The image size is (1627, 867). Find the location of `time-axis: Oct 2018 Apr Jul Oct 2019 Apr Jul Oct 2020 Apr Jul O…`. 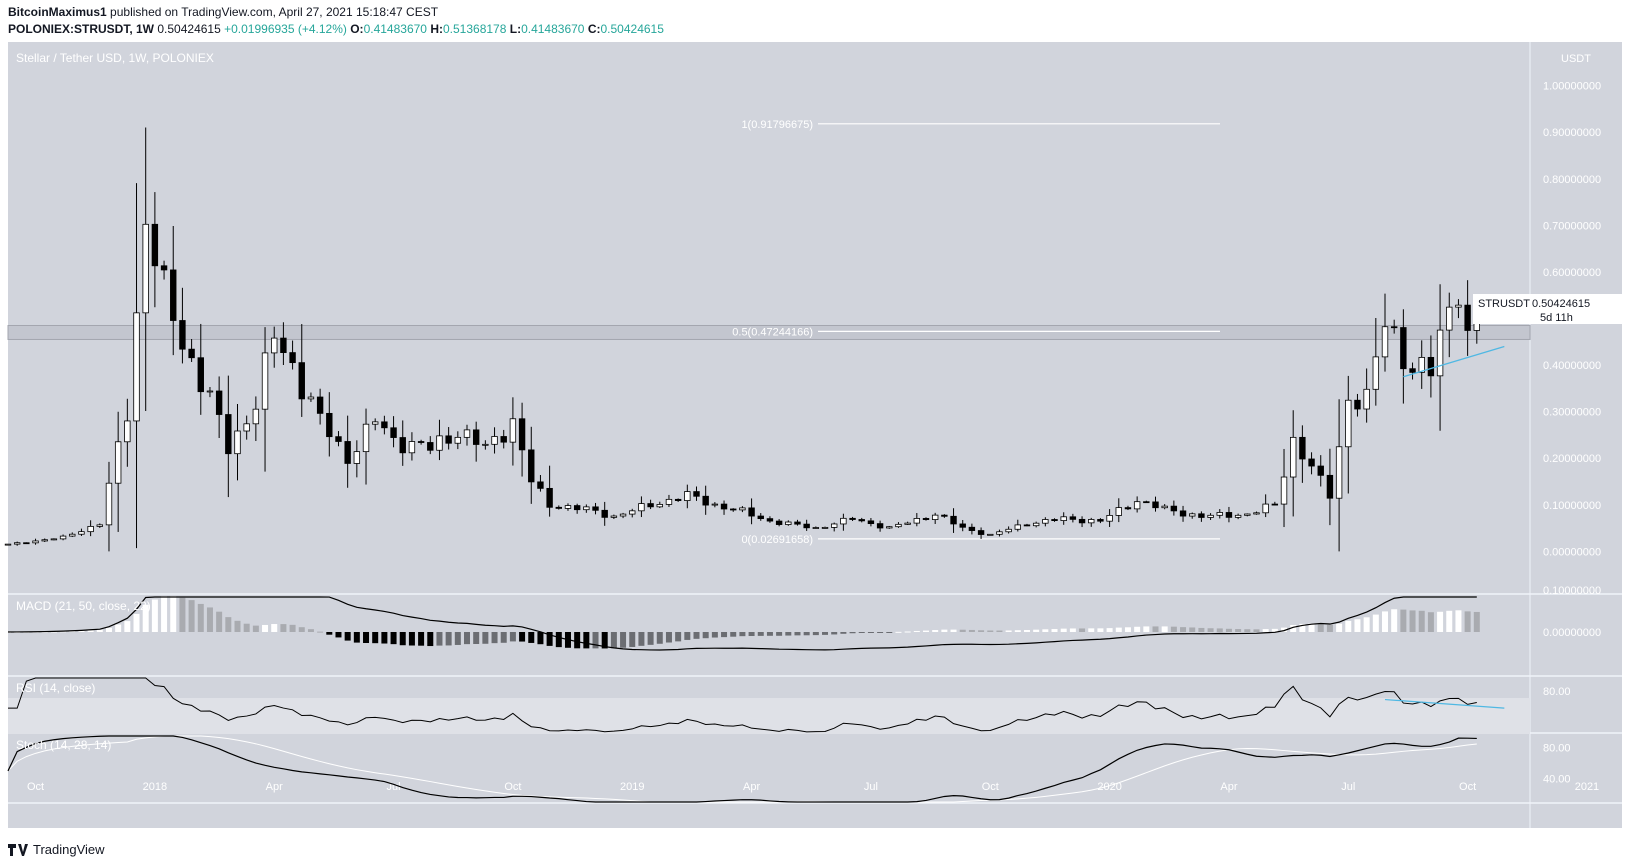

time-axis: Oct 2018 Apr Jul Oct 2019 Apr Jul Oct 2020 Apr Jul O… is located at coordinates (827, 787).